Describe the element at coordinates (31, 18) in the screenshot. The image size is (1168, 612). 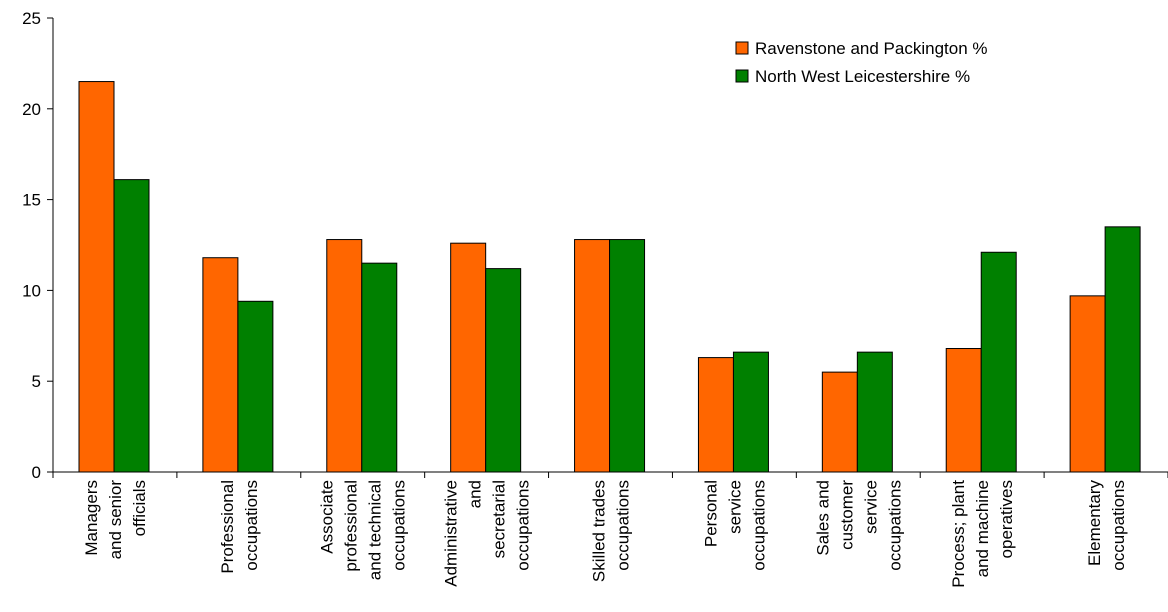
I see `y-tick-label: 25` at that location.